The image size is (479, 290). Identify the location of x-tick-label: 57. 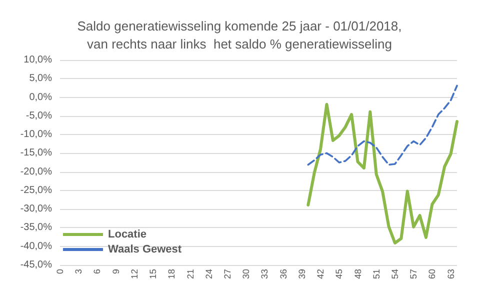
(413, 274).